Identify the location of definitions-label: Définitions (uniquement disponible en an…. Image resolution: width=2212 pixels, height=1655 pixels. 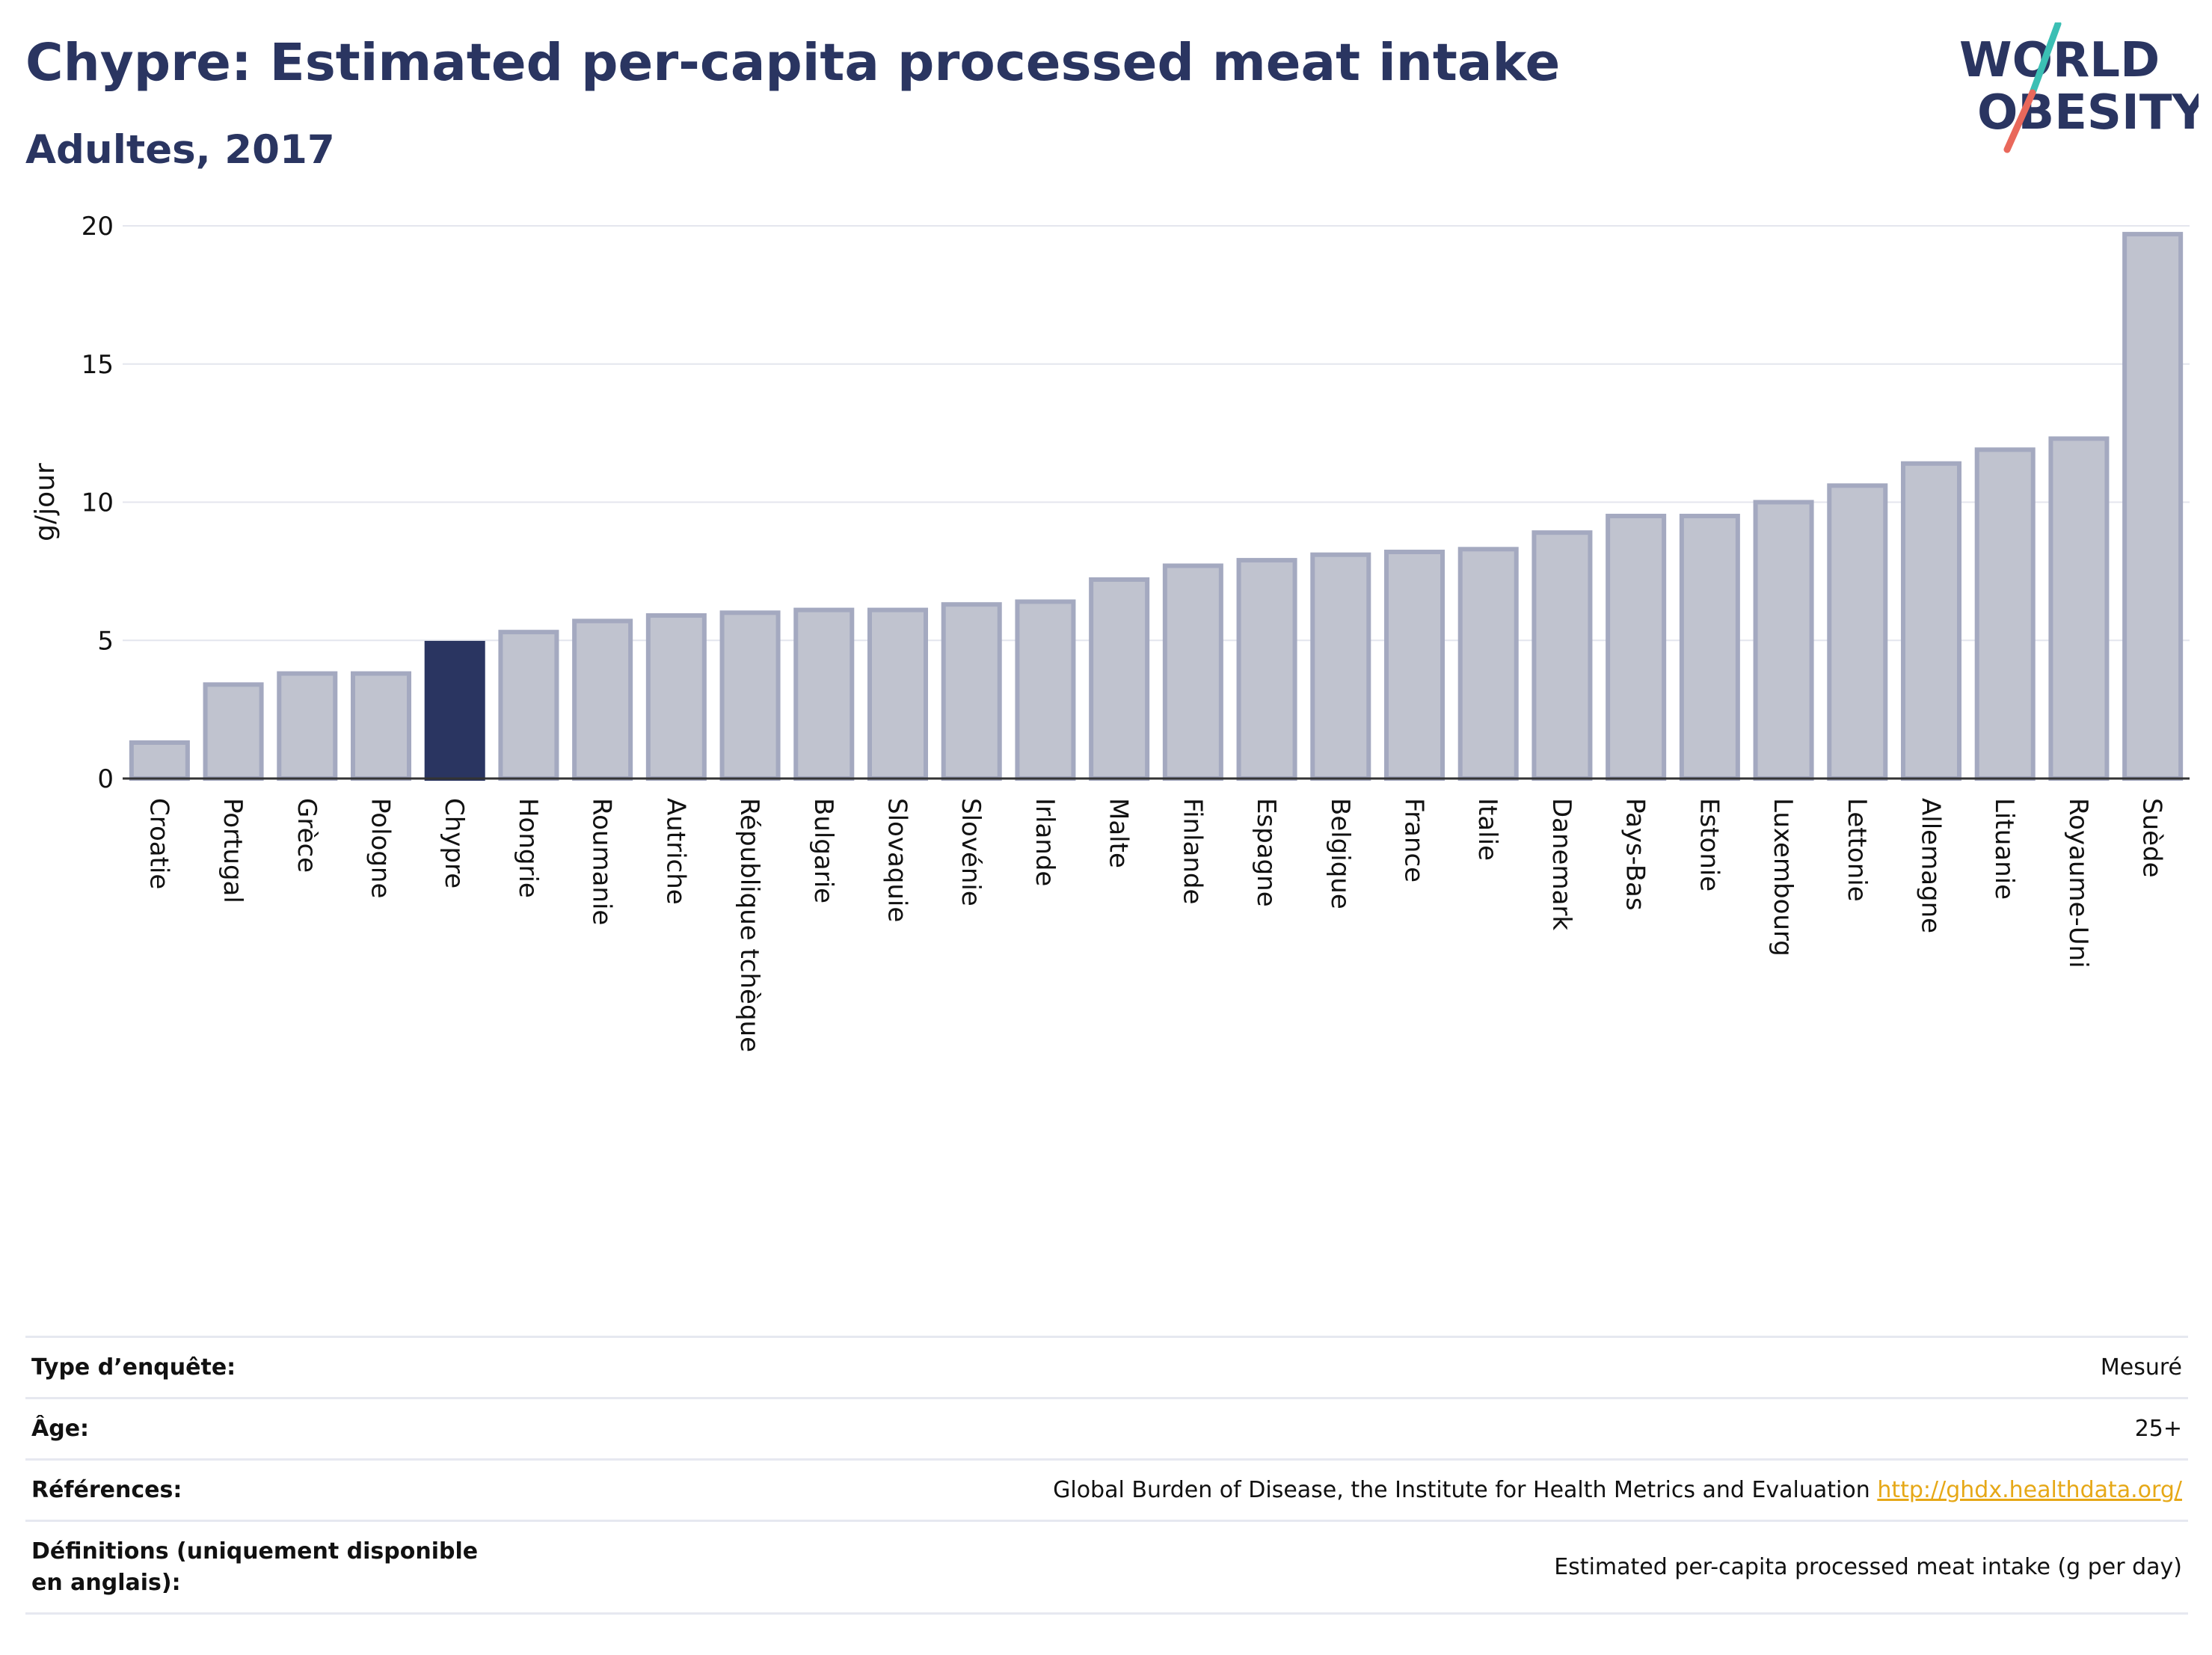
(270, 1567).